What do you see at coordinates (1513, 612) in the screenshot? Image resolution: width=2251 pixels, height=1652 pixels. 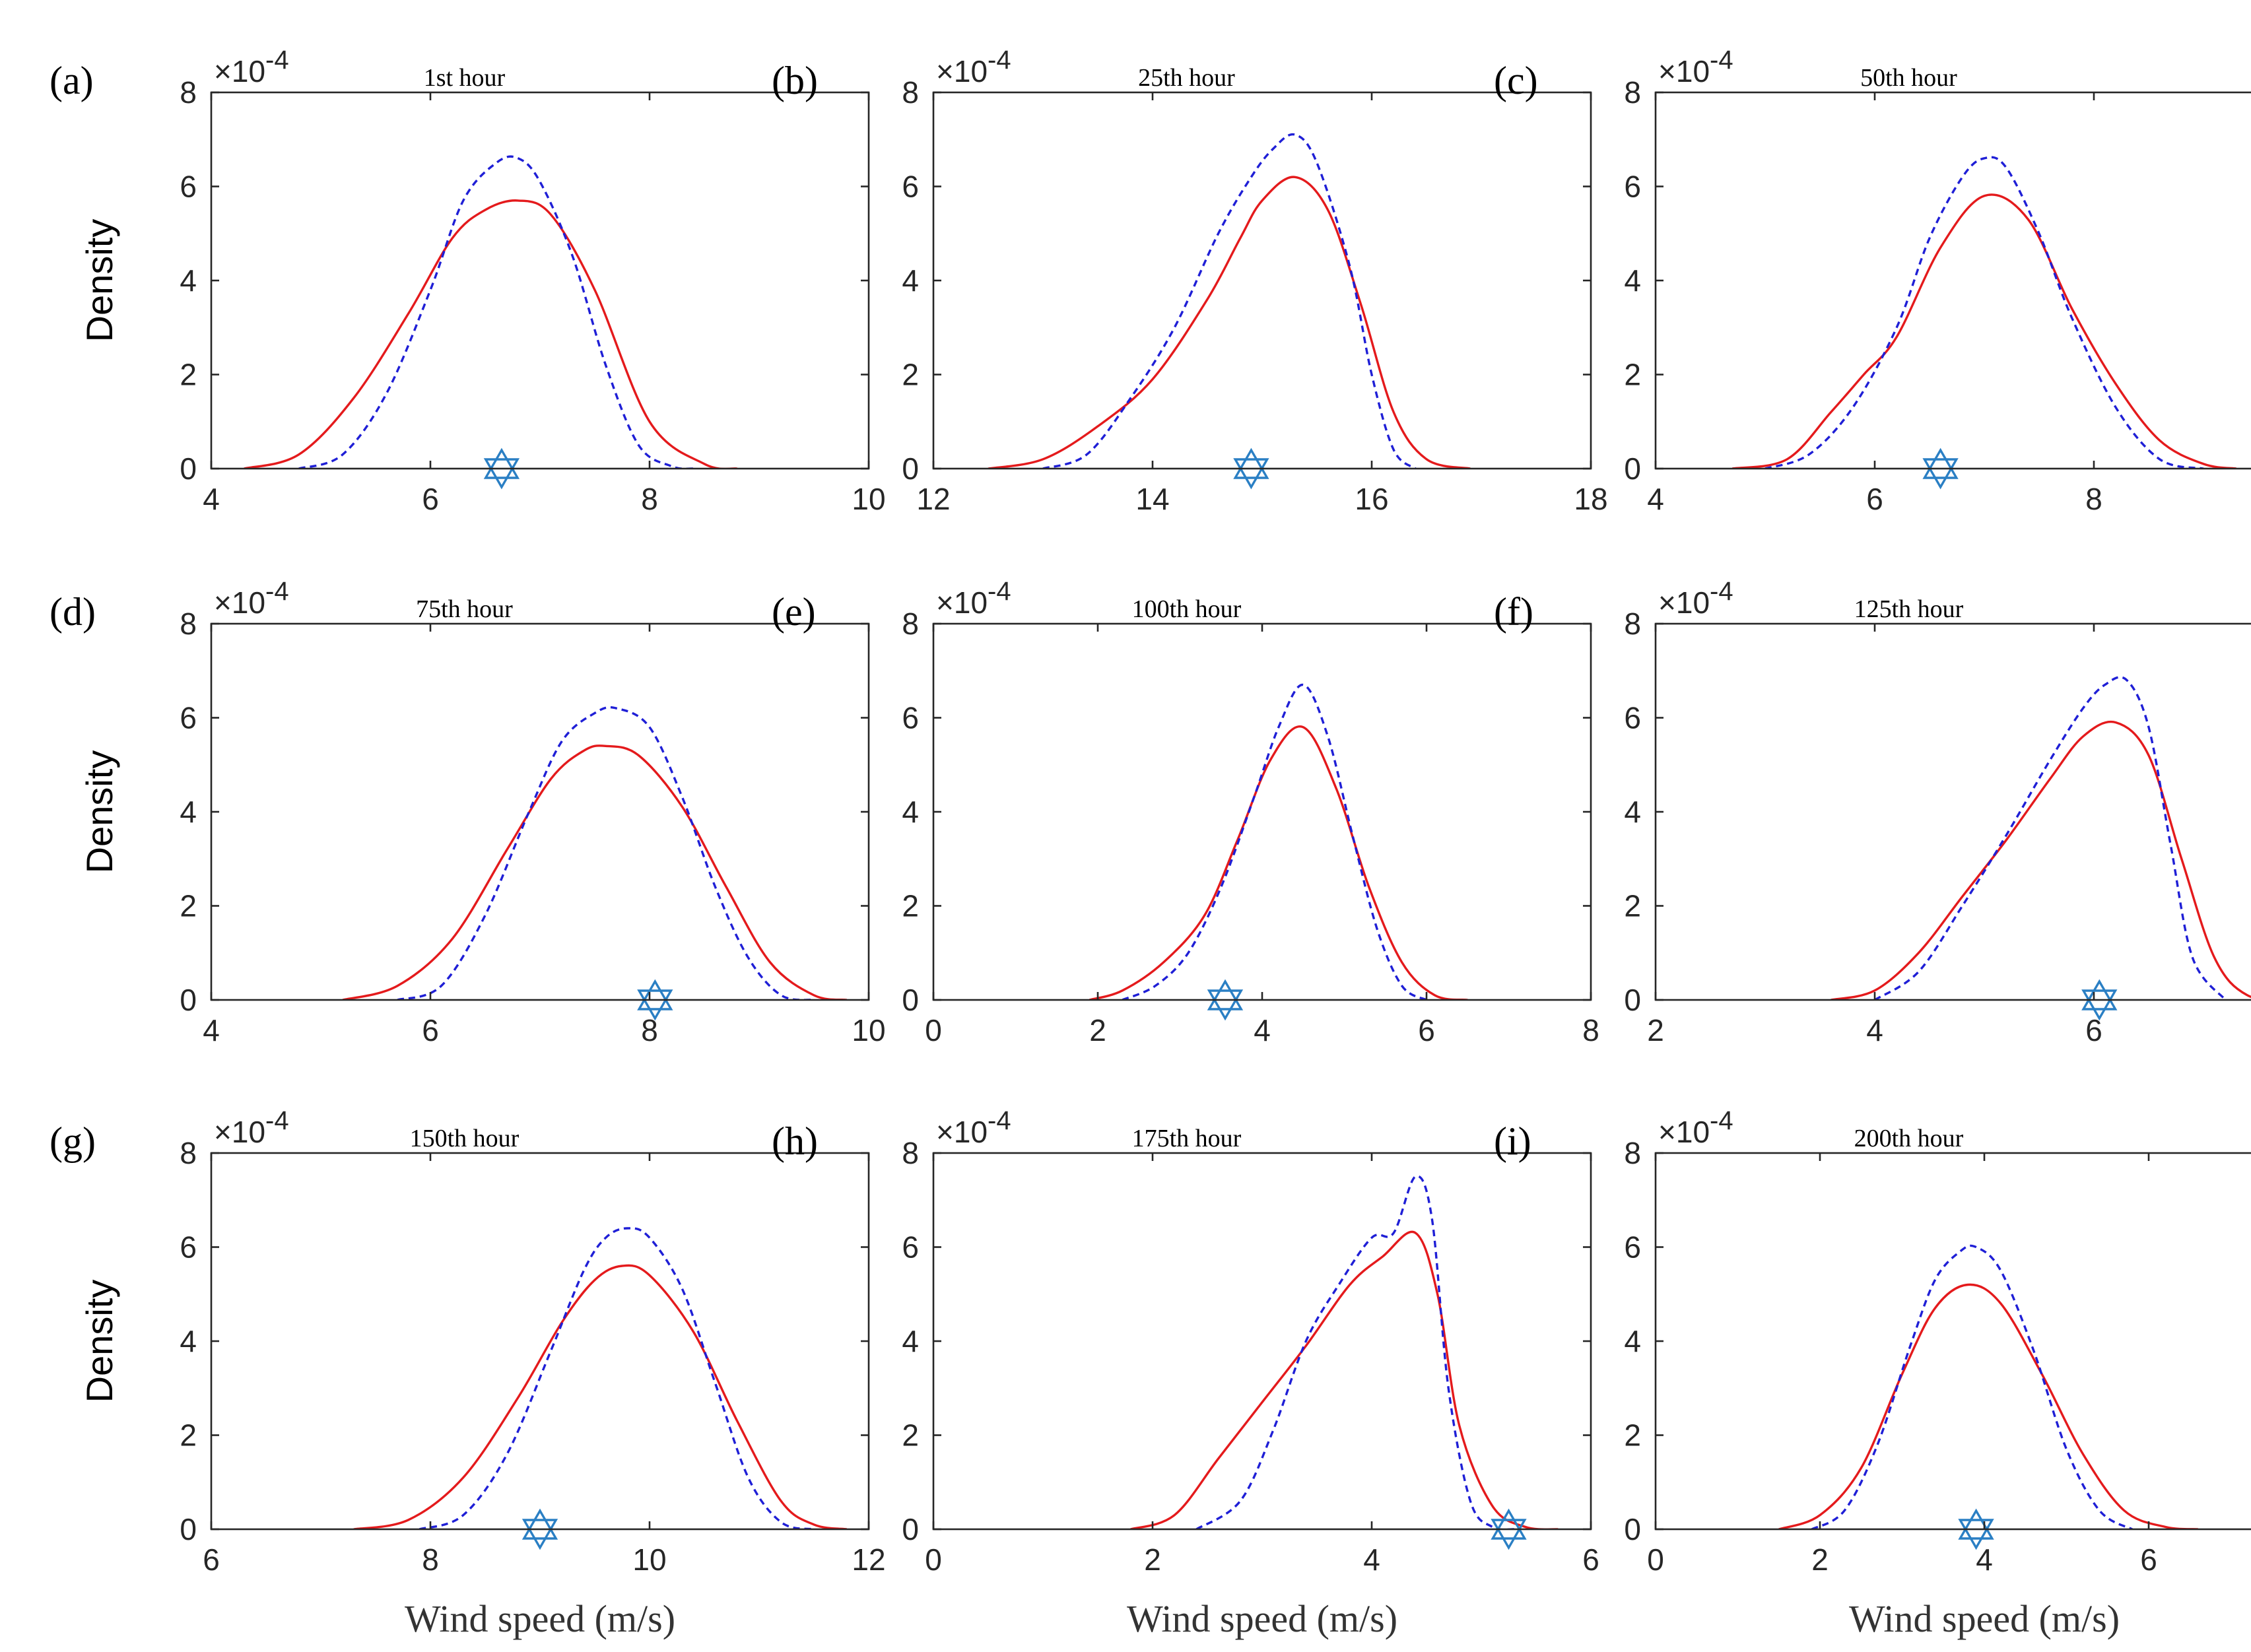 I see `panel-letter-label: (f)` at bounding box center [1513, 612].